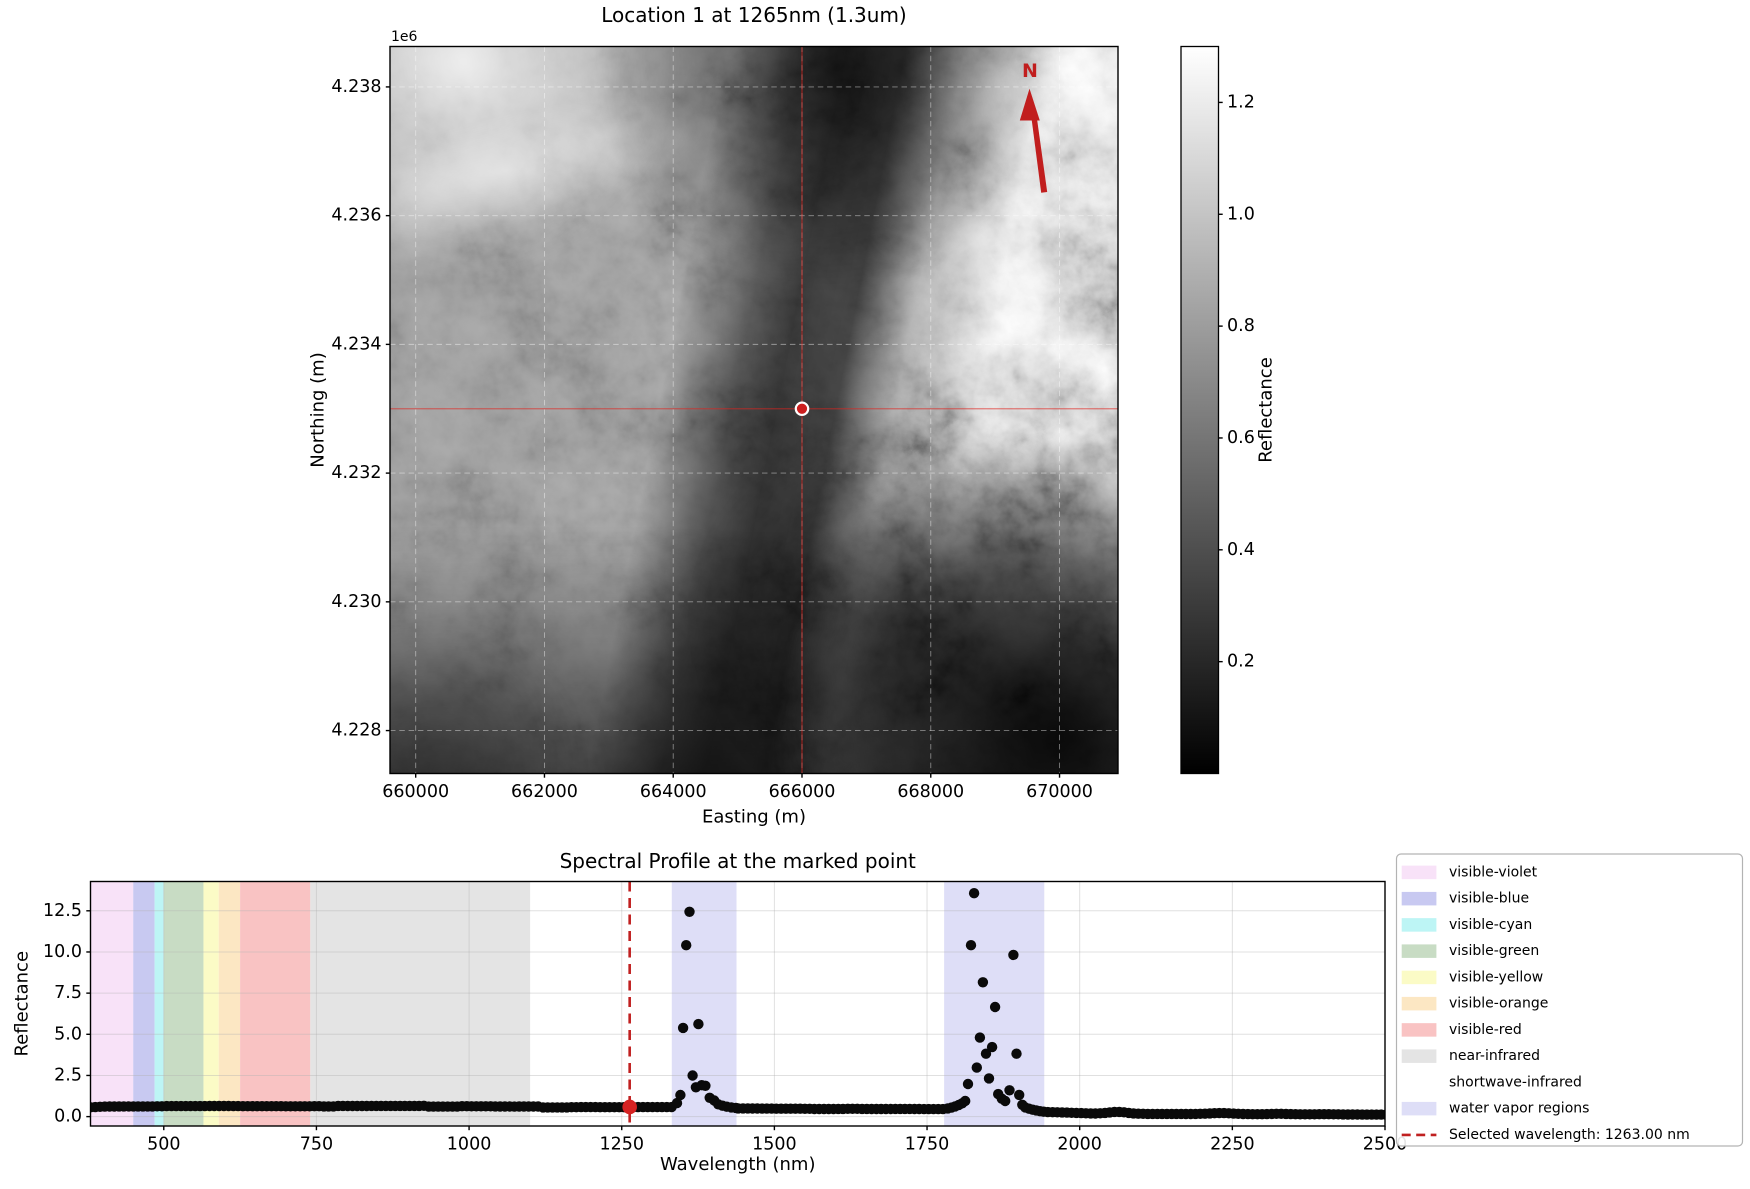 The height and width of the screenshot is (1189, 1750). Describe the element at coordinates (144, 1003) in the screenshot. I see `band-visible-blue` at that location.